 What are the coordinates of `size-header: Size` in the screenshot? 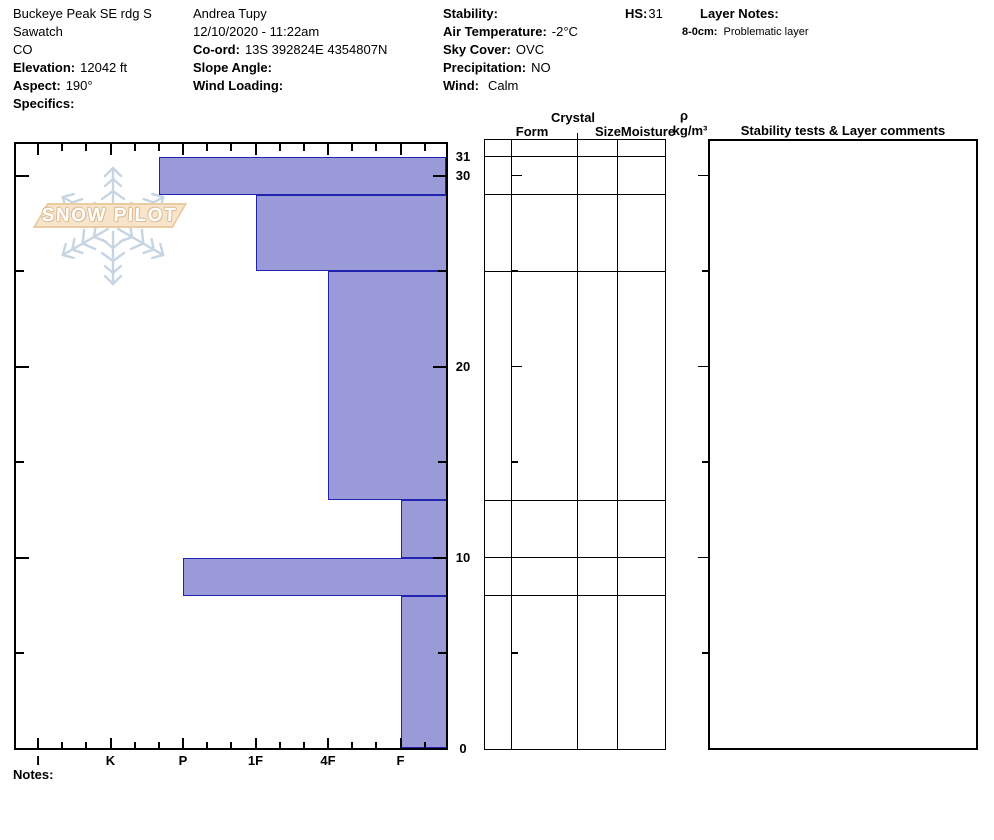 It's located at (607, 131).